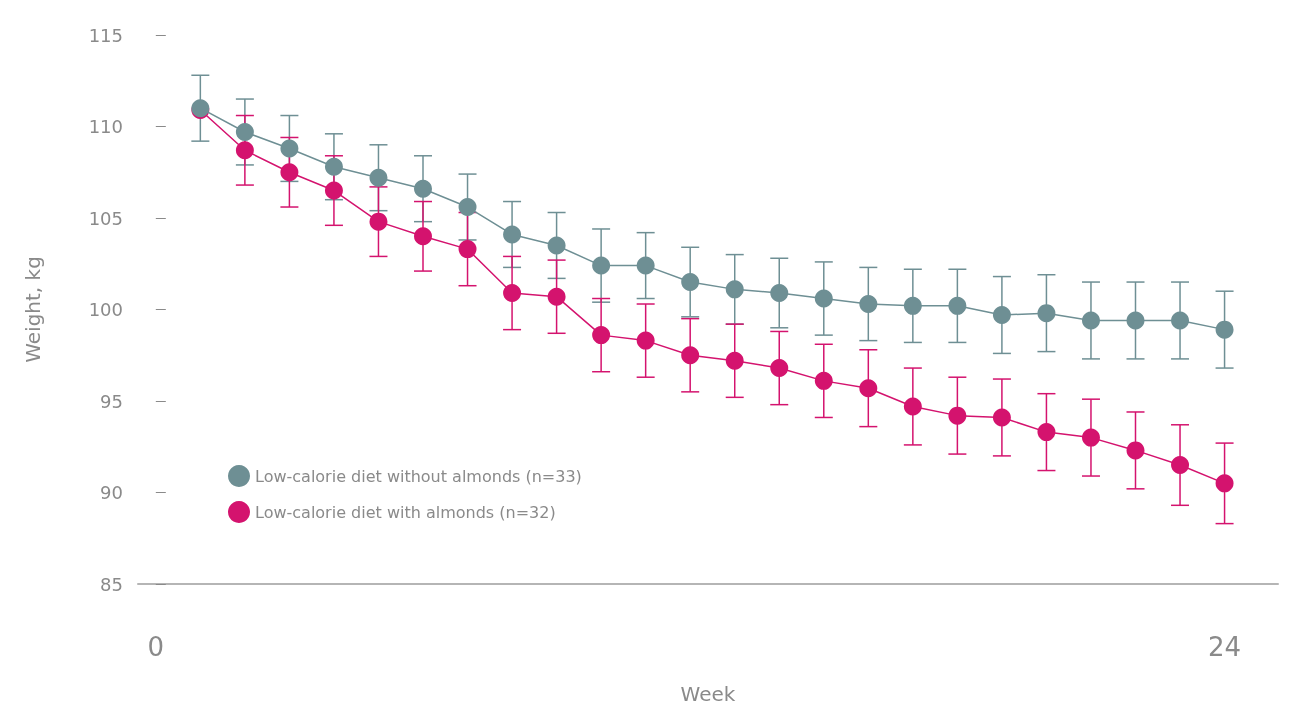 Image resolution: width=1296 pixels, height=721 pixels. What do you see at coordinates (111, 492) in the screenshot?
I see `y-tick-label: 90` at bounding box center [111, 492].